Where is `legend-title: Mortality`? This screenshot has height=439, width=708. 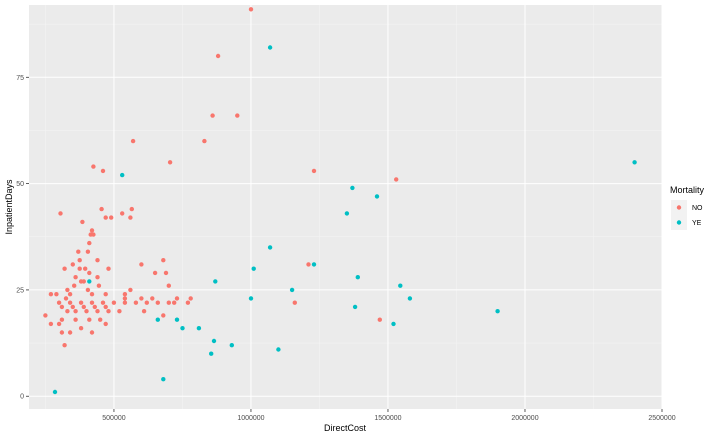 legend-title: Mortality is located at coordinates (687, 190).